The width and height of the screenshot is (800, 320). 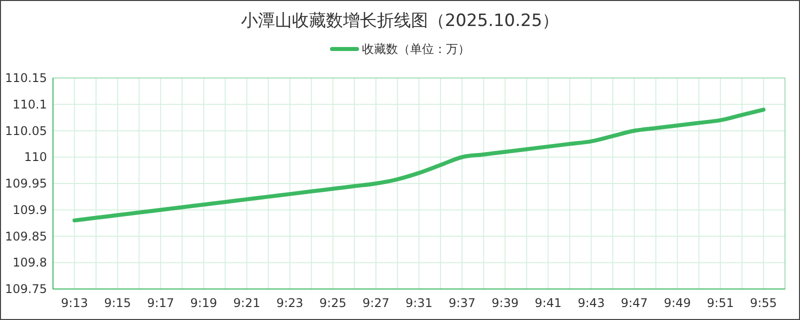 I want to click on y-tick-label: 110, so click(x=35, y=157).